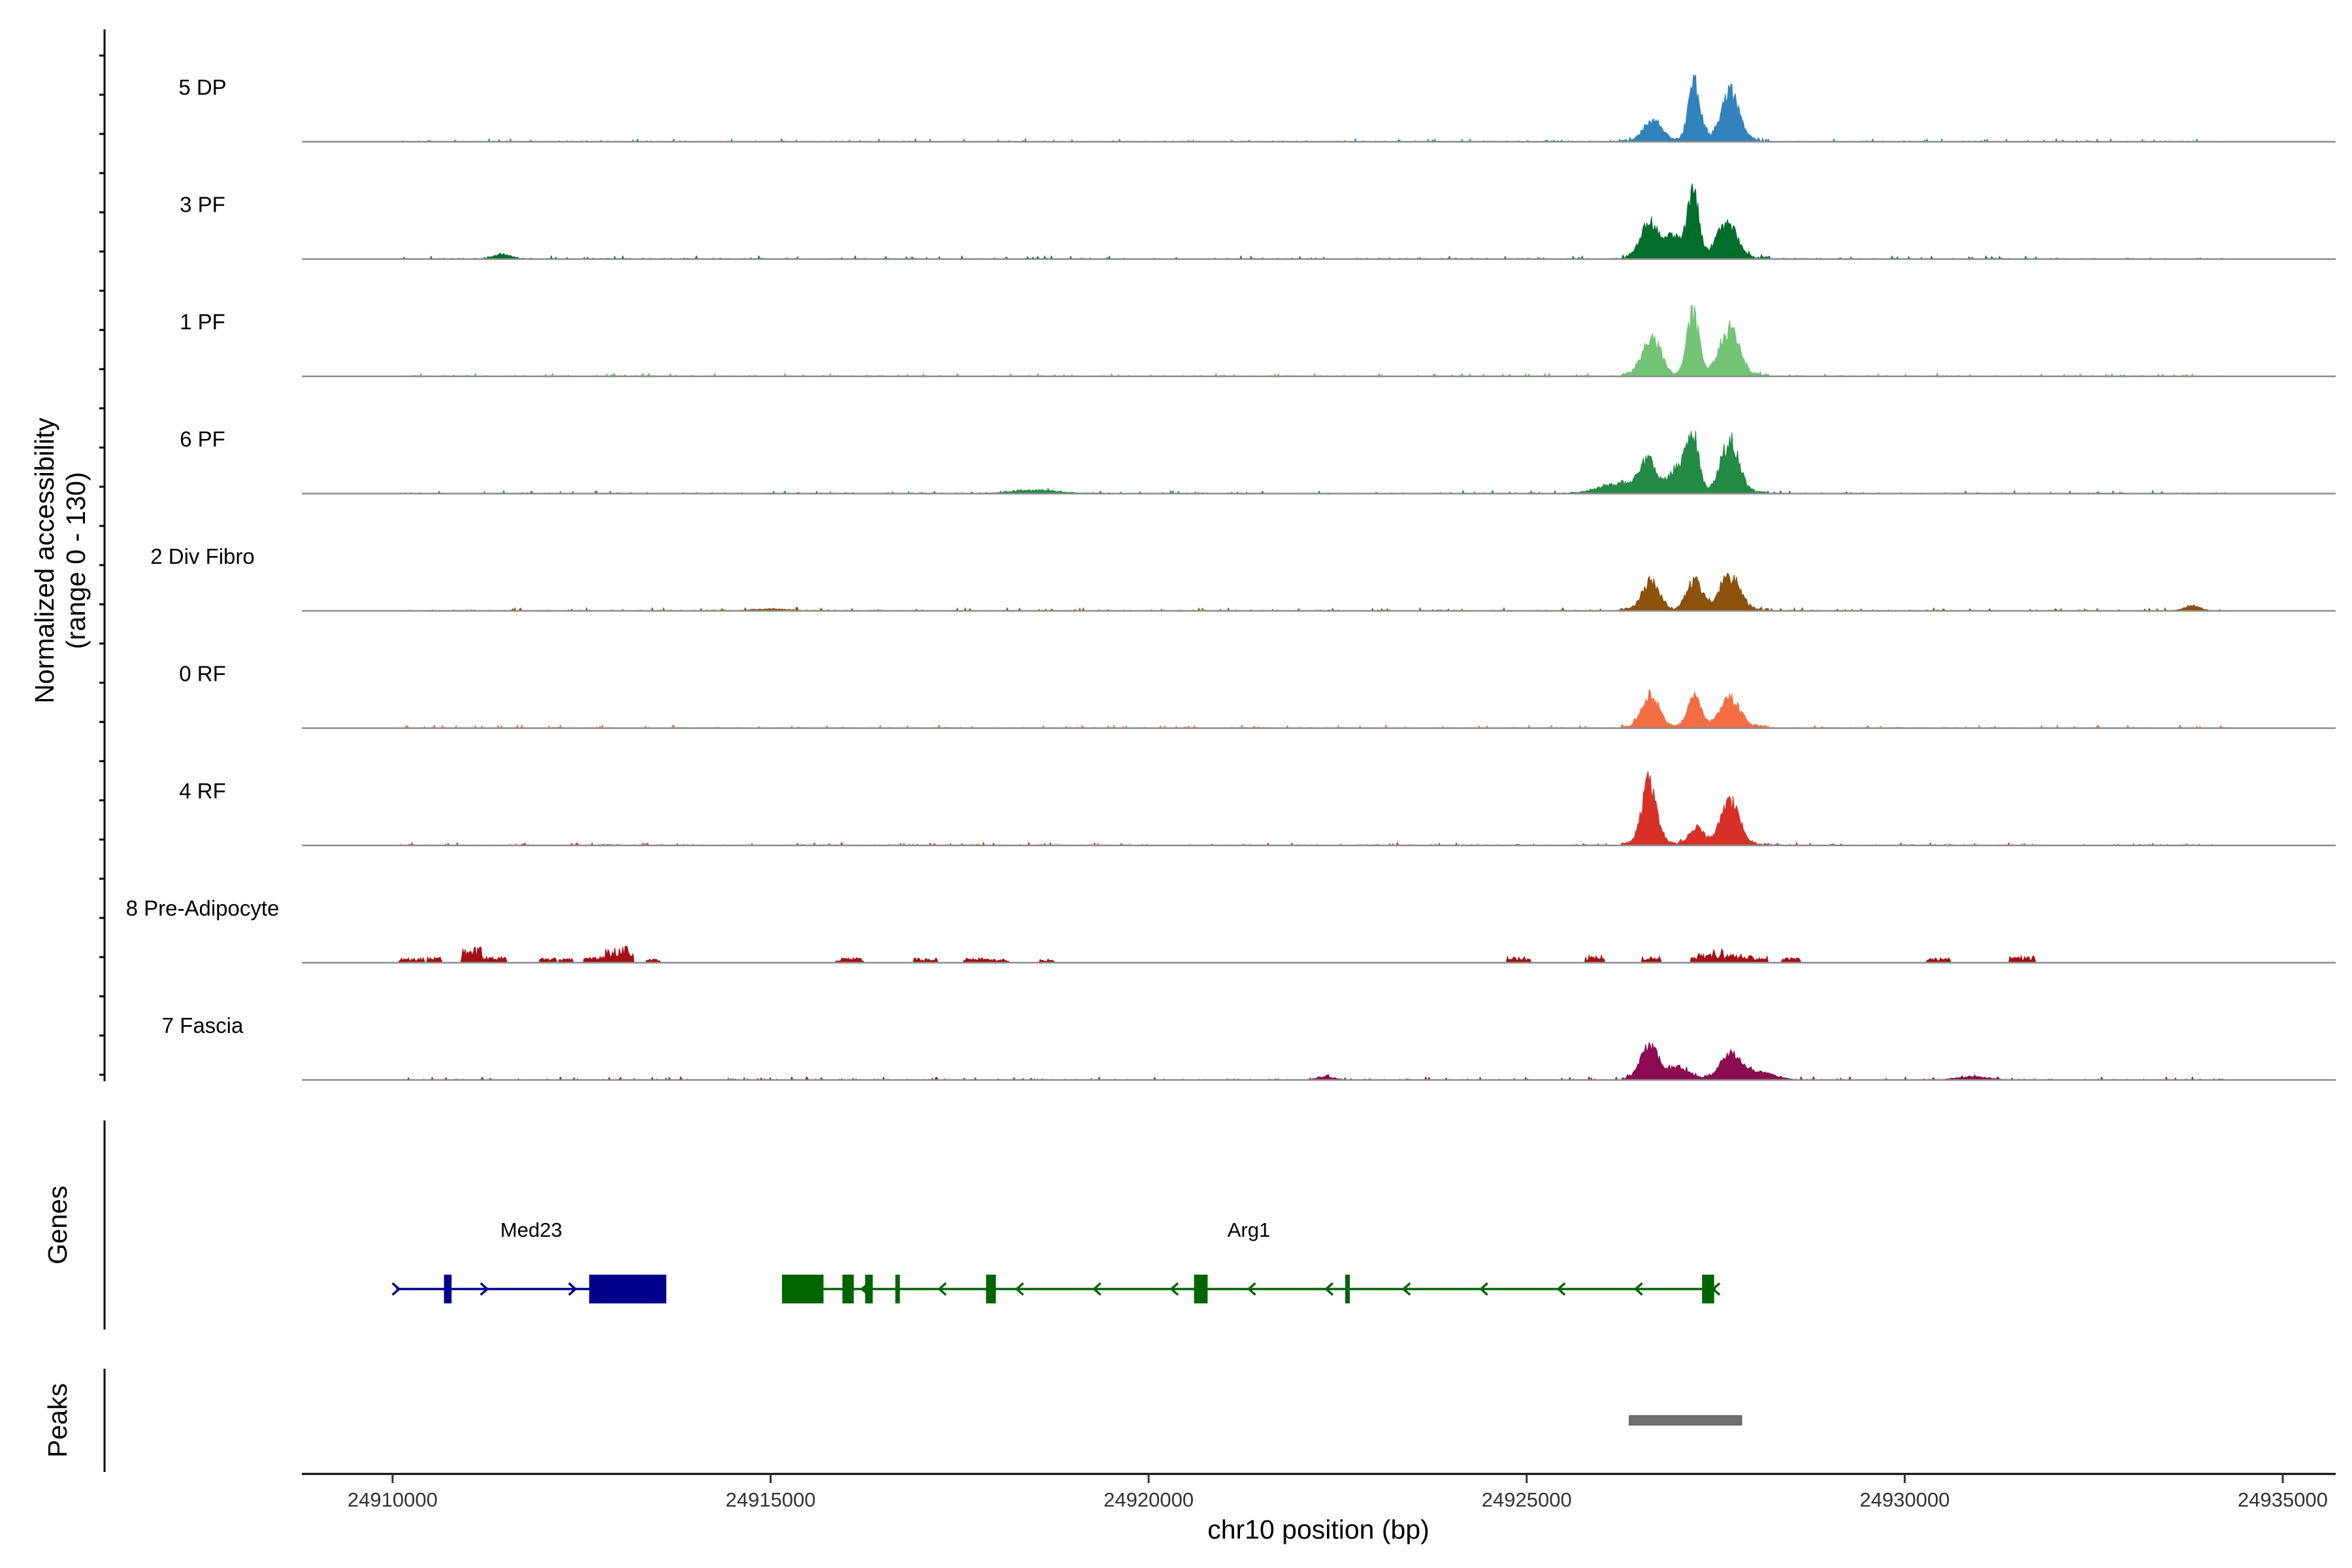 The image size is (2352, 1568). I want to click on x-tick-label: 24935000, so click(2283, 1499).